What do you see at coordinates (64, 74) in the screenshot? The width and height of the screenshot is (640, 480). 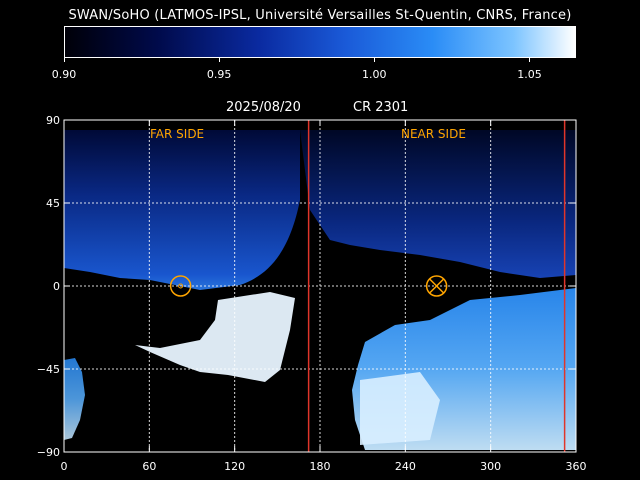 I see `colorbar-tick-label: 0.90` at bounding box center [64, 74].